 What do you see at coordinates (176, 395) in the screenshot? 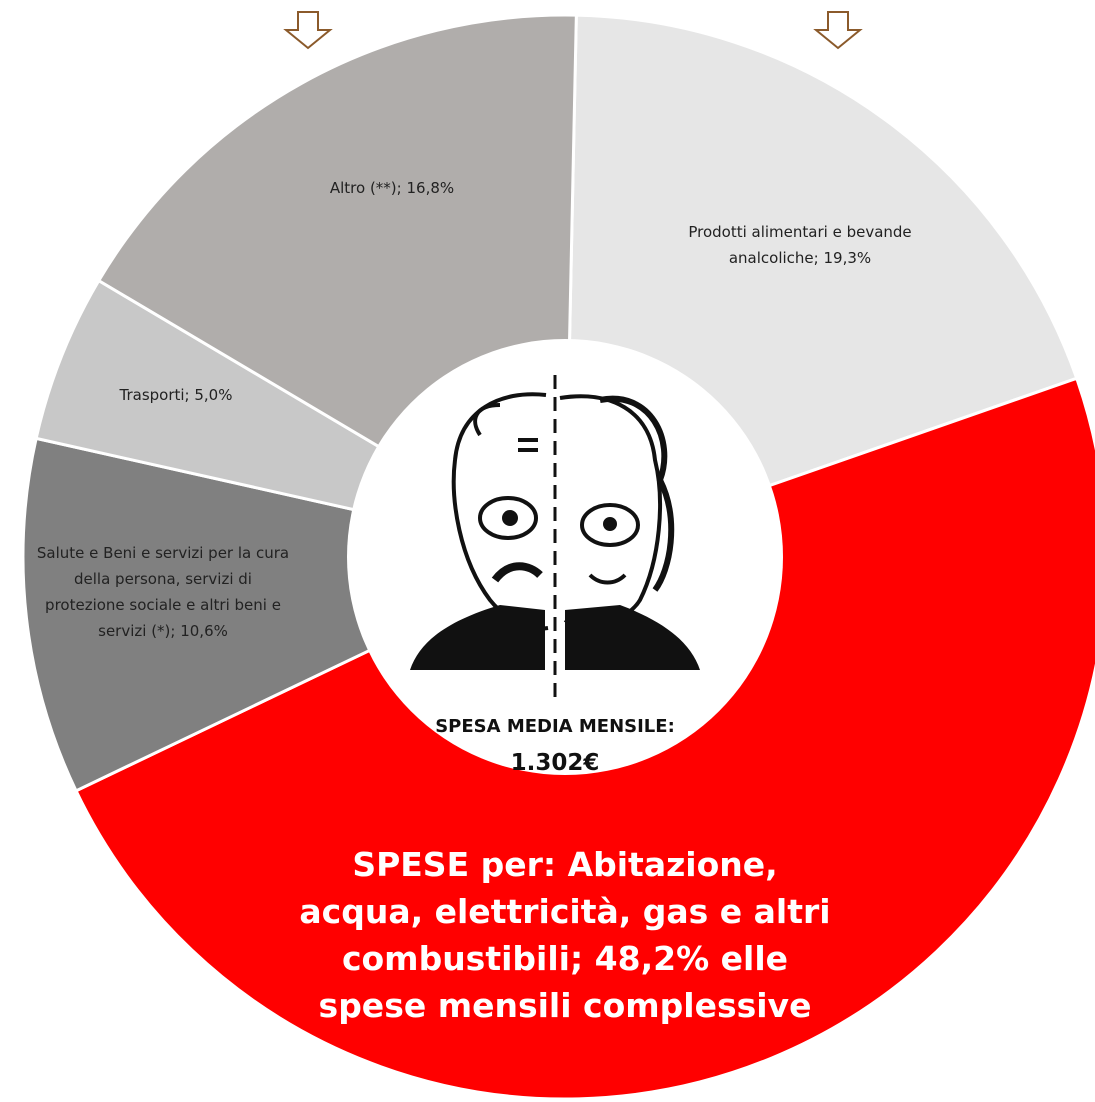
I see `slice-label: Trasporti; 5,0%` at bounding box center [176, 395].